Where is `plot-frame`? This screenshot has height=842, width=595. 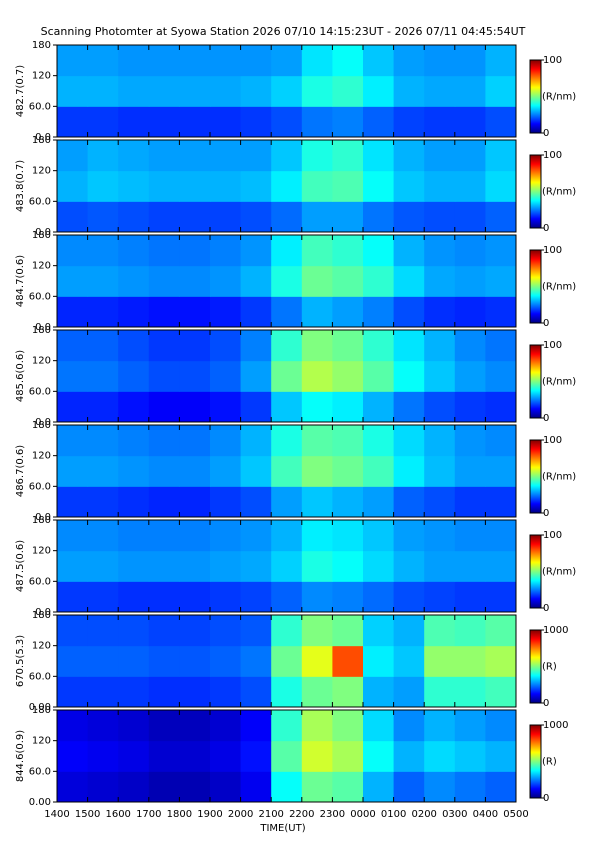
plot-frame is located at coordinates (286, 186).